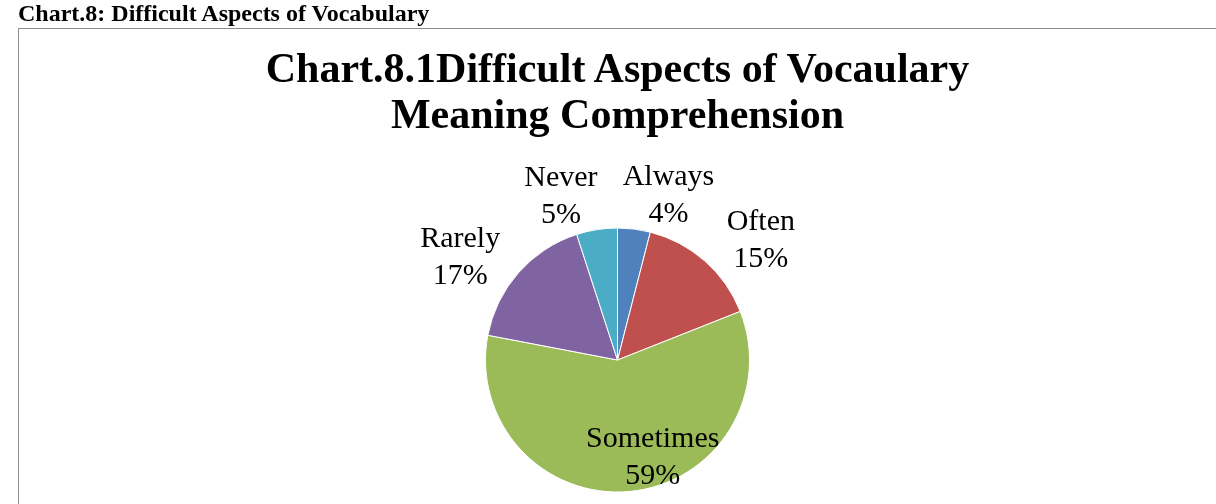 Image resolution: width=1216 pixels, height=504 pixels. Describe the element at coordinates (653, 473) in the screenshot. I see `data-label: 59%` at that location.